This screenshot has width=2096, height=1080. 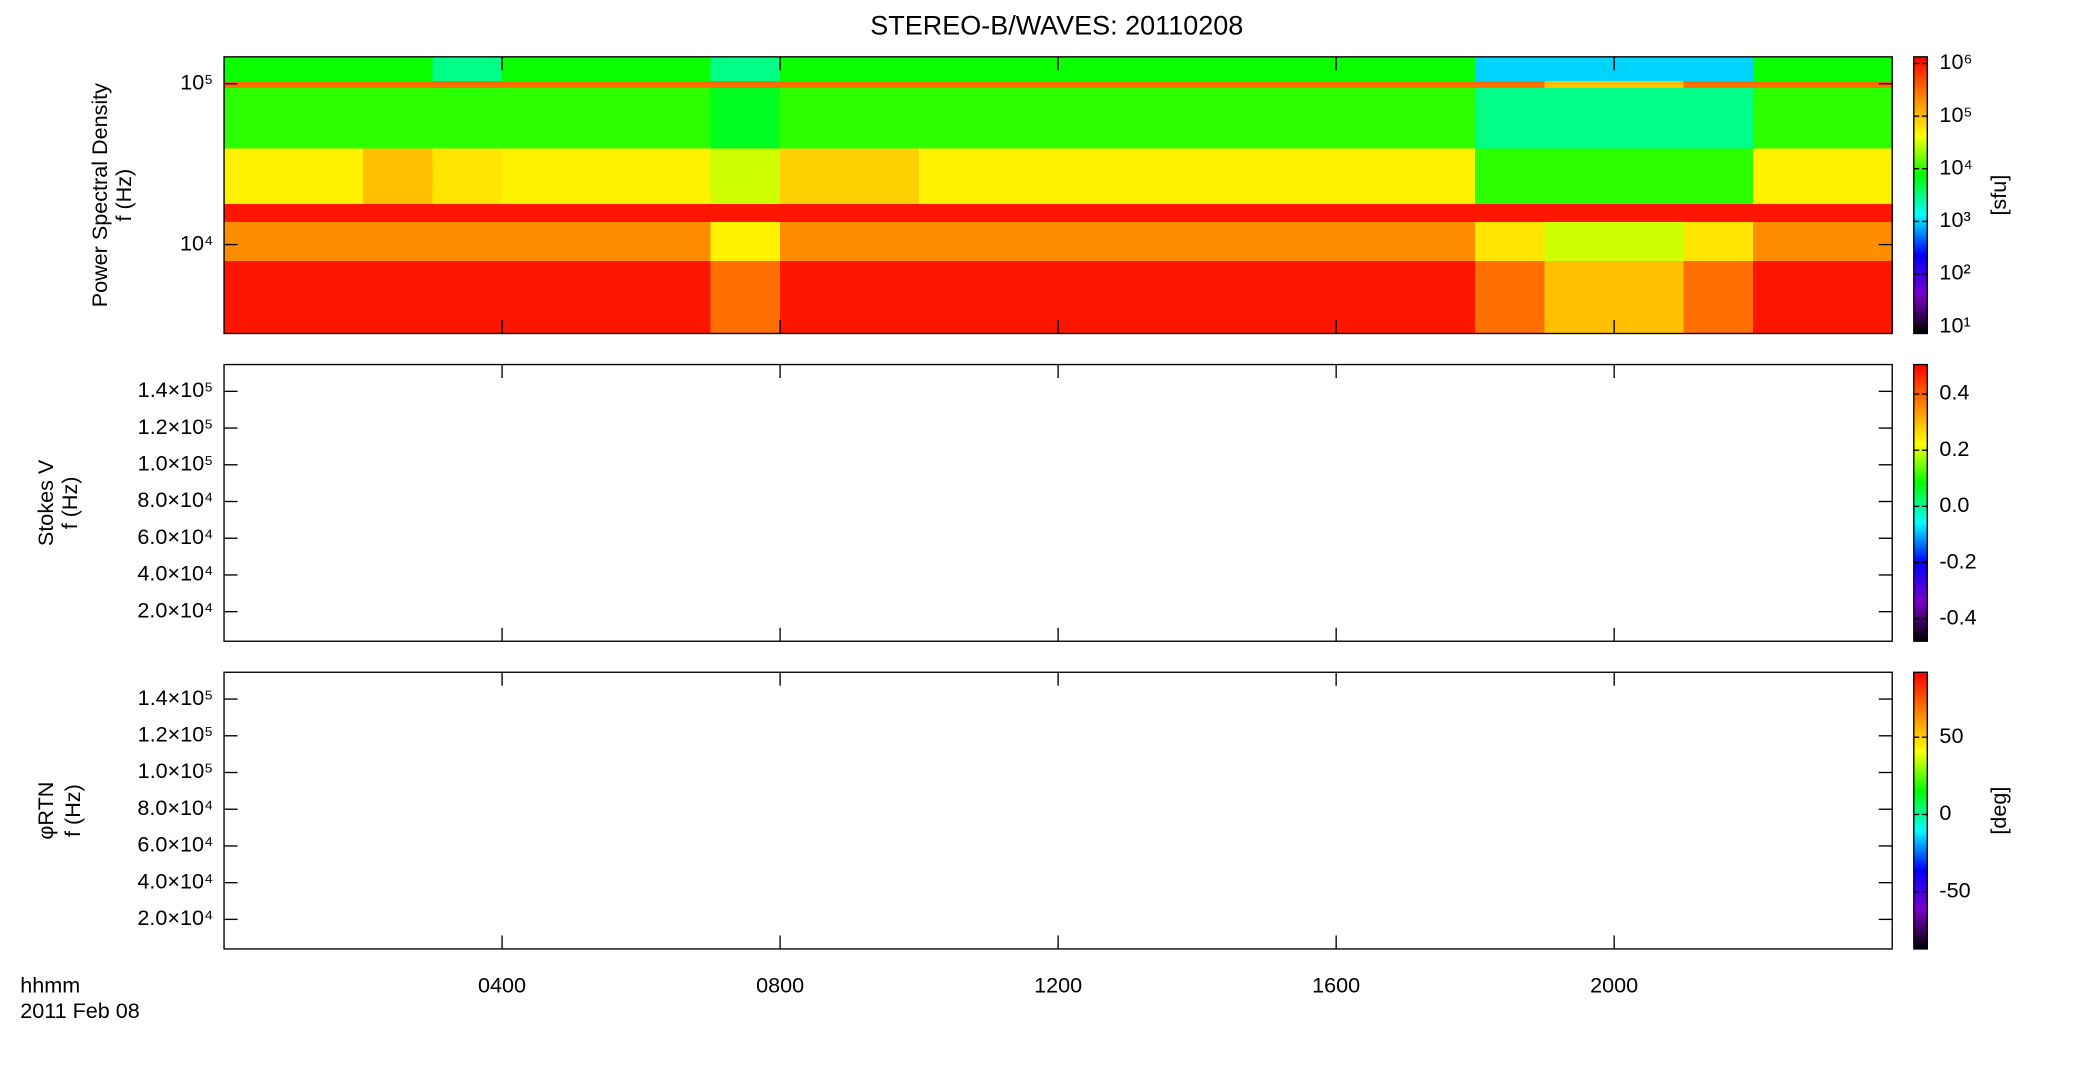 What do you see at coordinates (80, 1010) in the screenshot?
I see `date-label: 2011 Feb 08` at bounding box center [80, 1010].